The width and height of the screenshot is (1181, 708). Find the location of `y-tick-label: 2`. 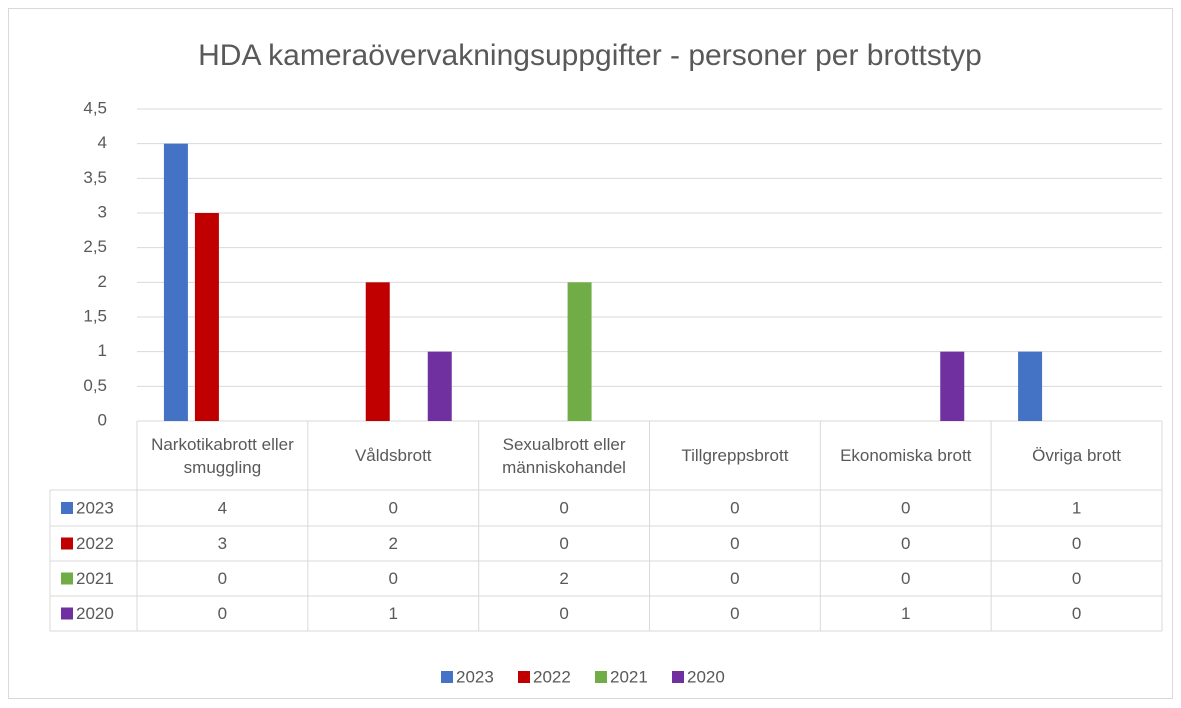

y-tick-label: 2 is located at coordinates (102, 281).